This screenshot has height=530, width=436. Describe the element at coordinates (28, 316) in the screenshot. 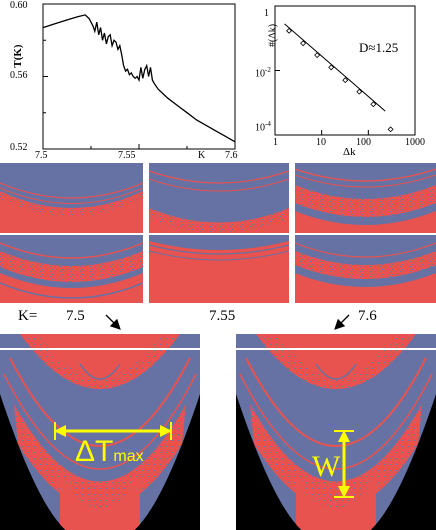

I see `k-prefix: K=` at that location.